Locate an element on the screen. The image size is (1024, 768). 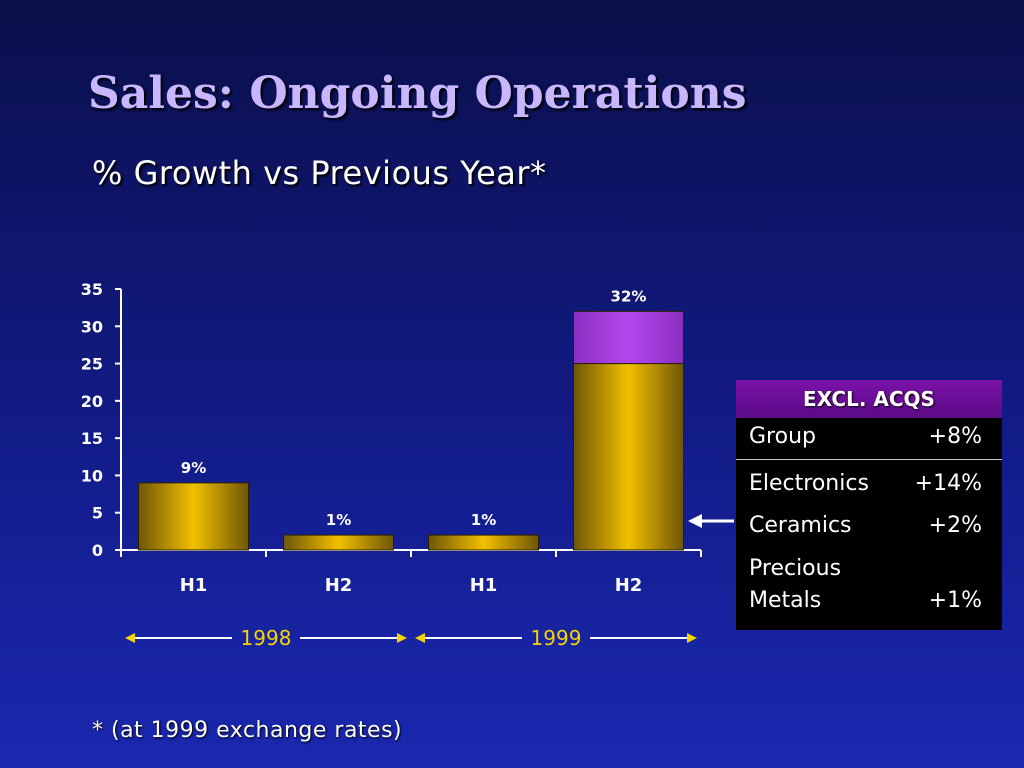
y-tick-label: 20 is located at coordinates (92, 401).